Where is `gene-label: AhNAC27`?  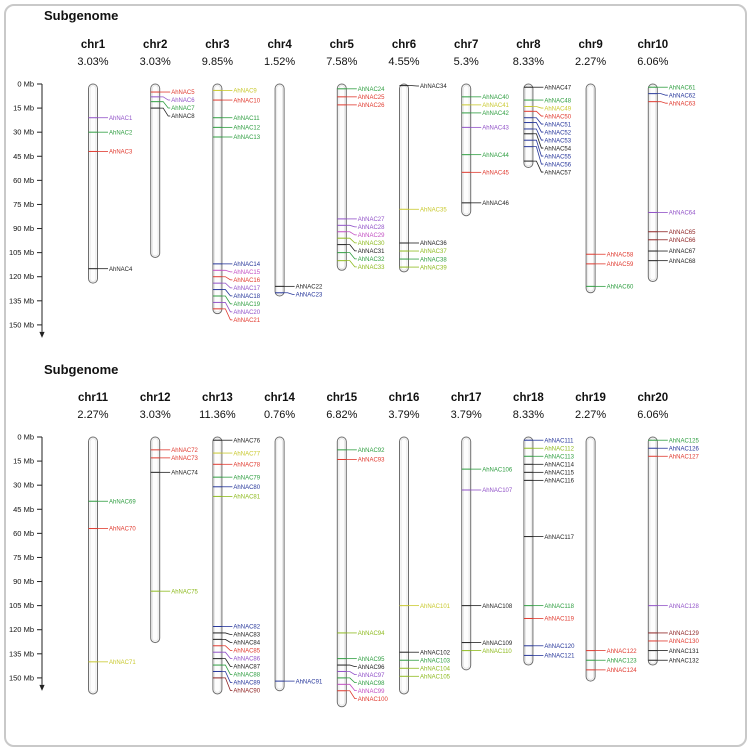
gene-label: AhNAC27 is located at coordinates (371, 220).